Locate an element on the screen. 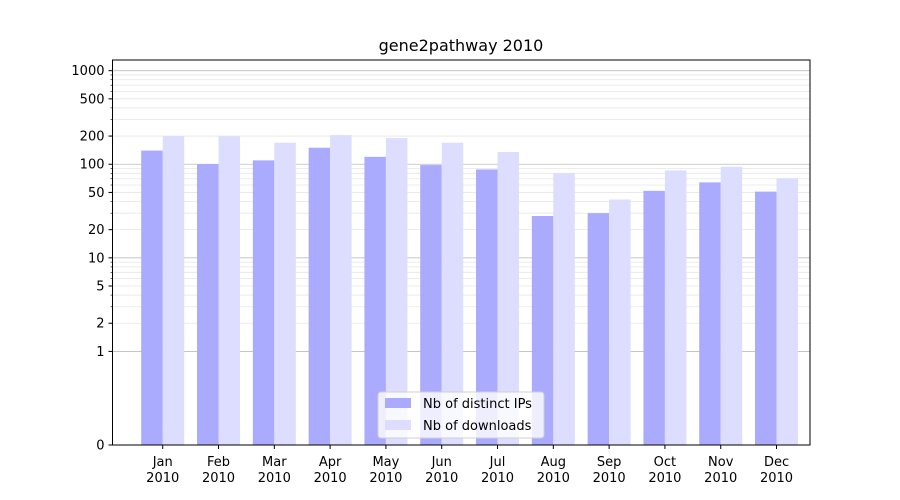 This screenshot has width=900, height=500. y-tick-label: 2 is located at coordinates (100, 324).